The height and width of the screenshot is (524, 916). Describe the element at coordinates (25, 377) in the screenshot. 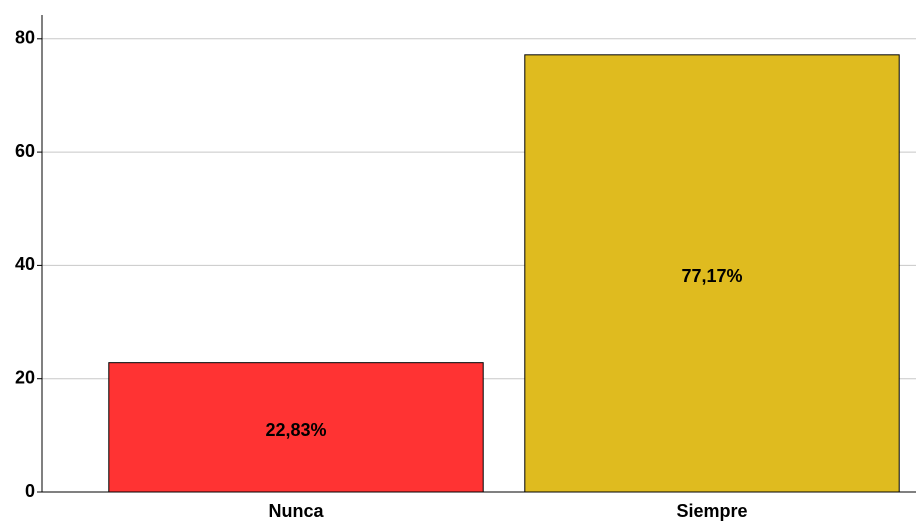

I see `y-tick-label: 20` at that location.